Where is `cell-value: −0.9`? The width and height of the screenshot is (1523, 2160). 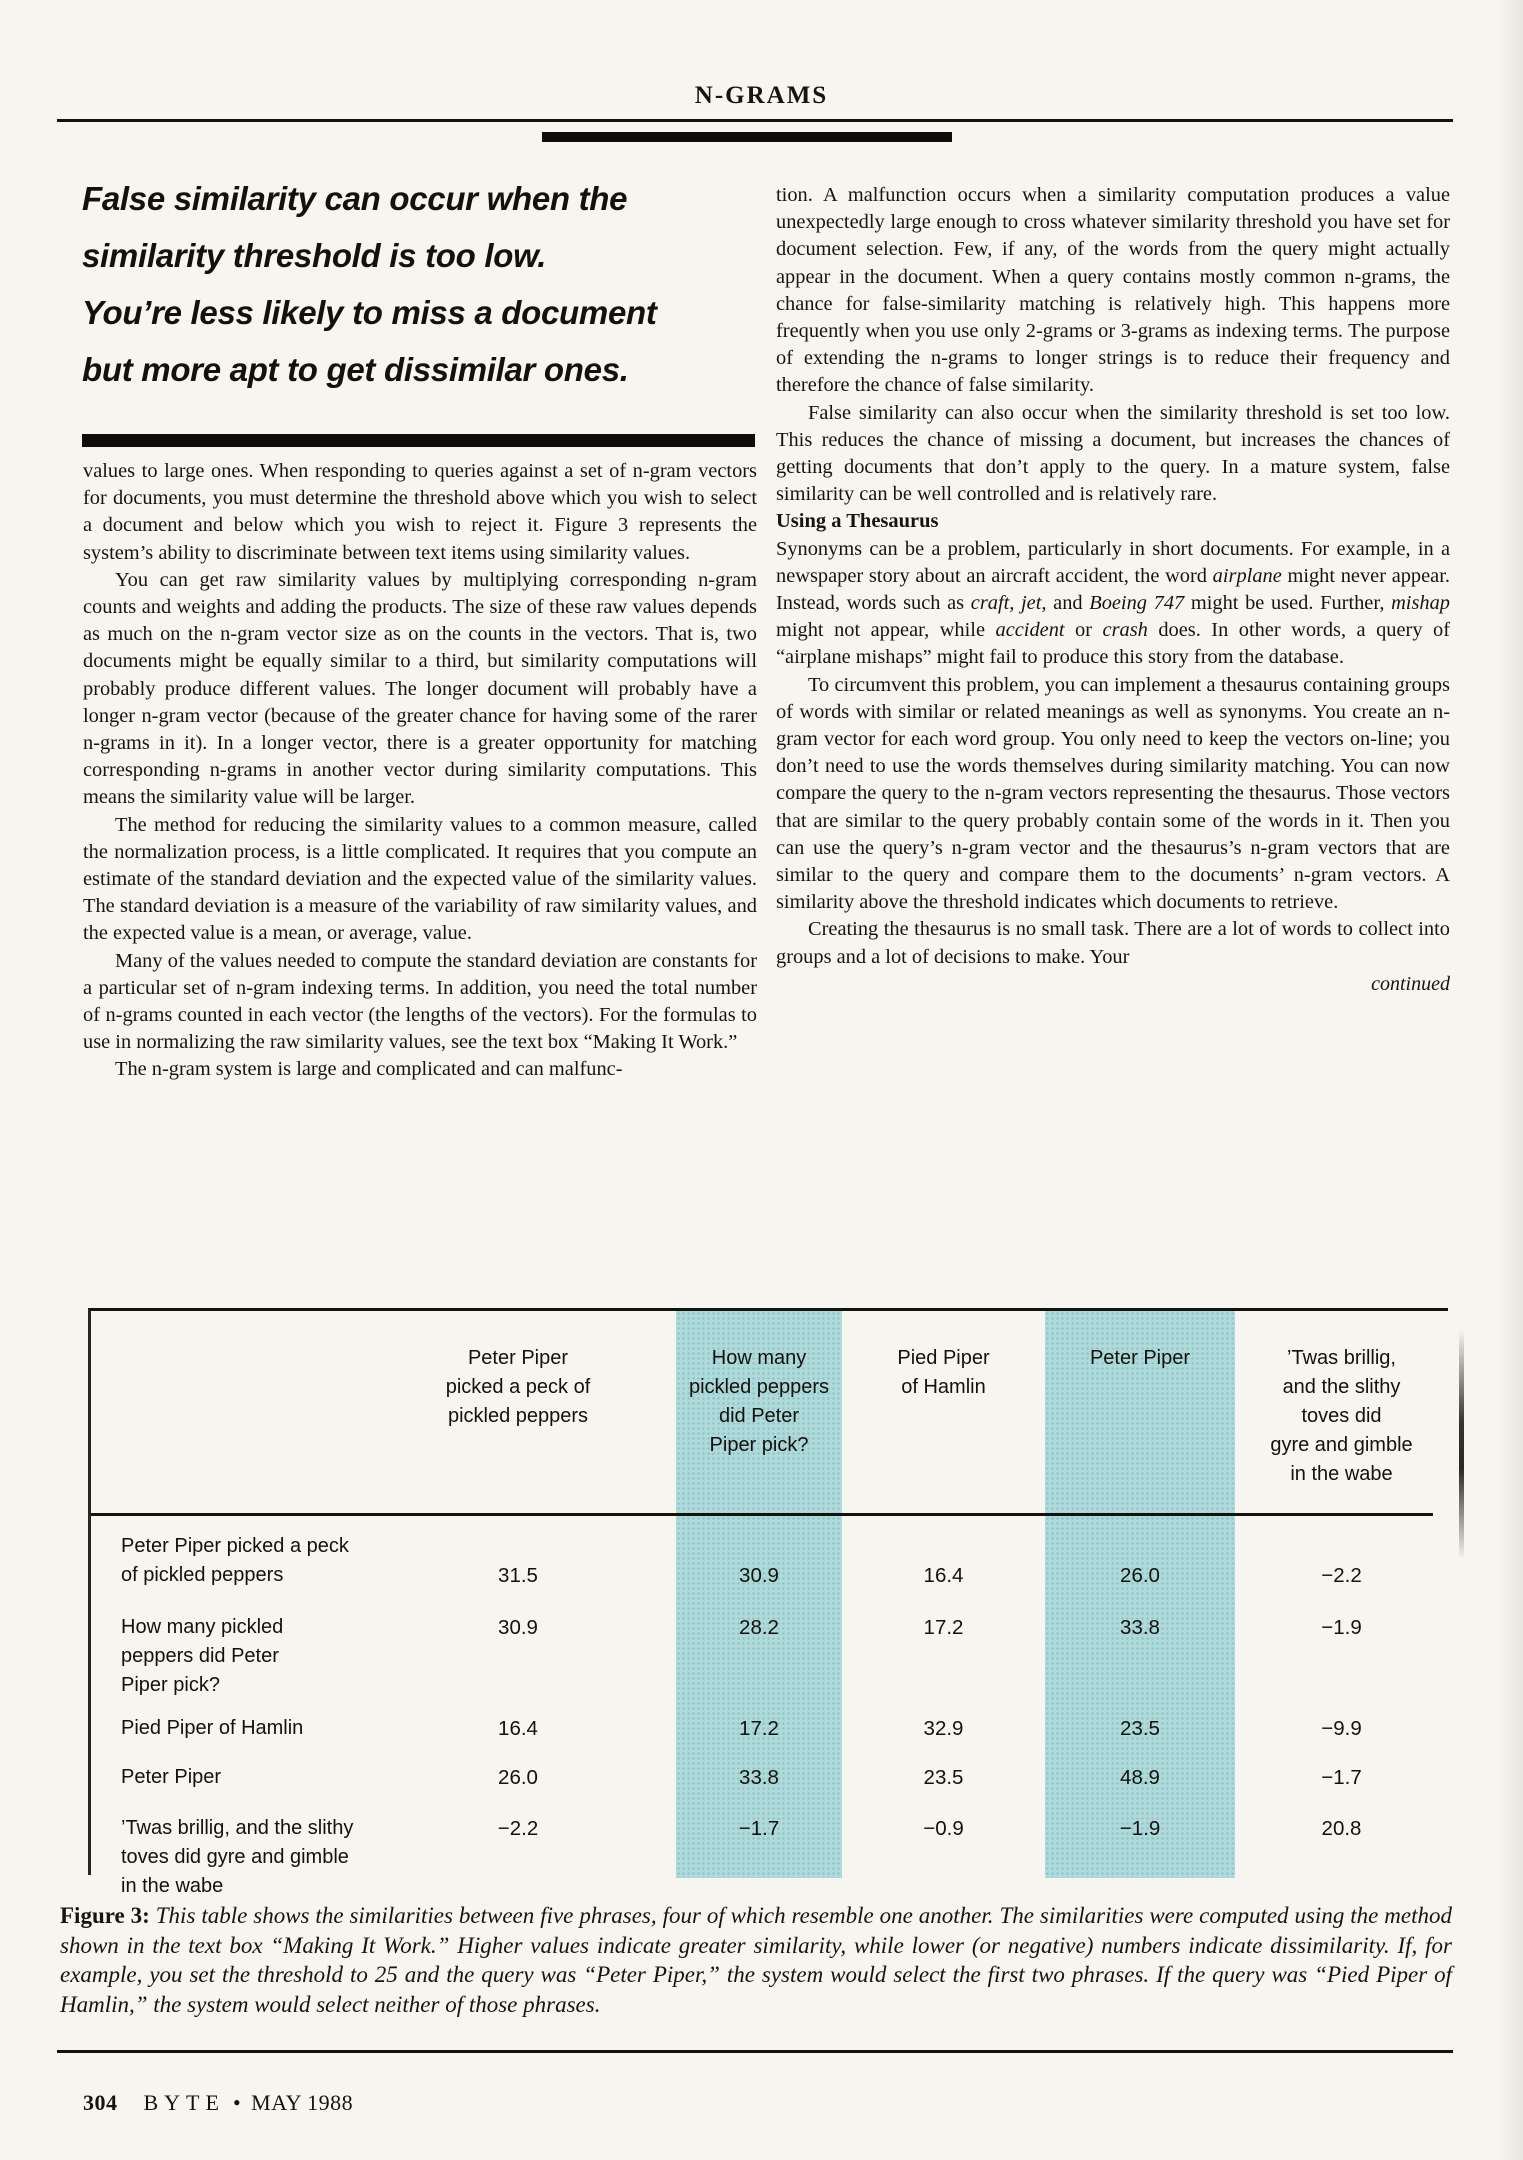
cell-value: −0.9 is located at coordinates (943, 1828).